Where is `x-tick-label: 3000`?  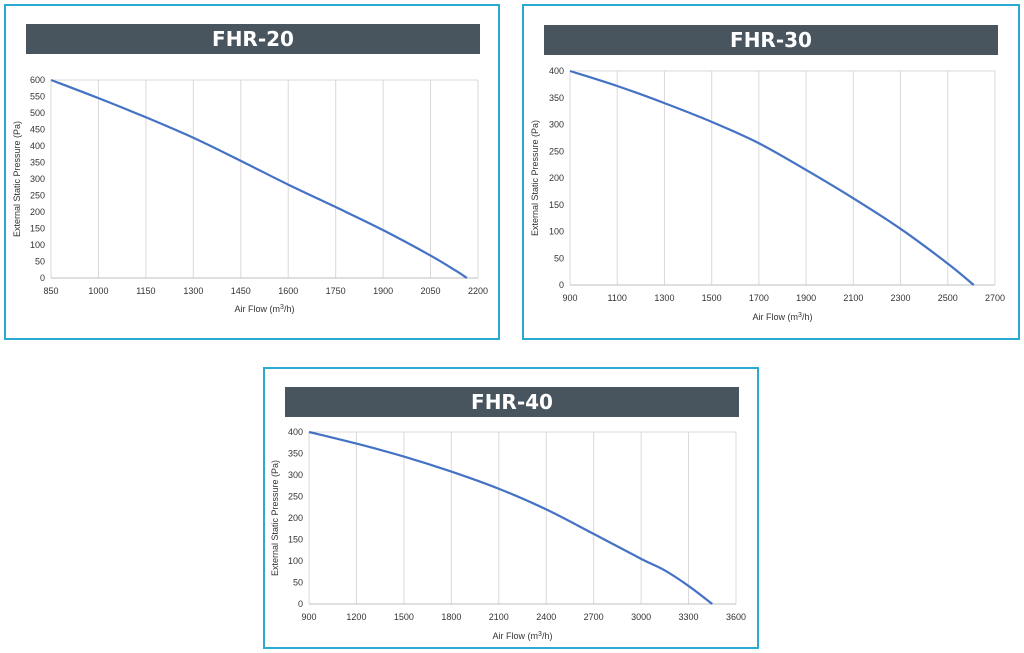
x-tick-label: 3000 is located at coordinates (641, 617).